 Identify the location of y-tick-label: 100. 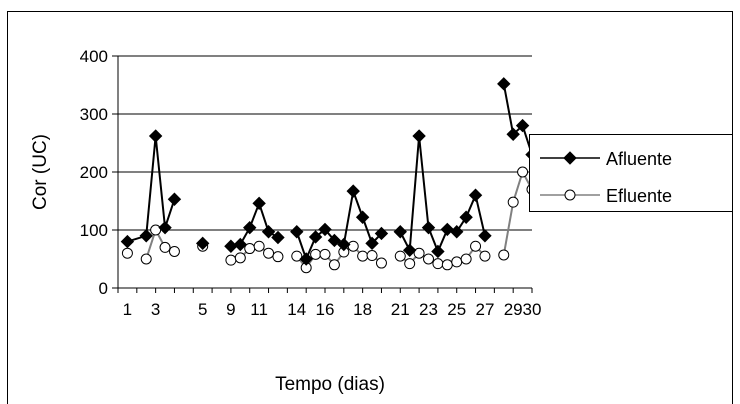
(94, 230).